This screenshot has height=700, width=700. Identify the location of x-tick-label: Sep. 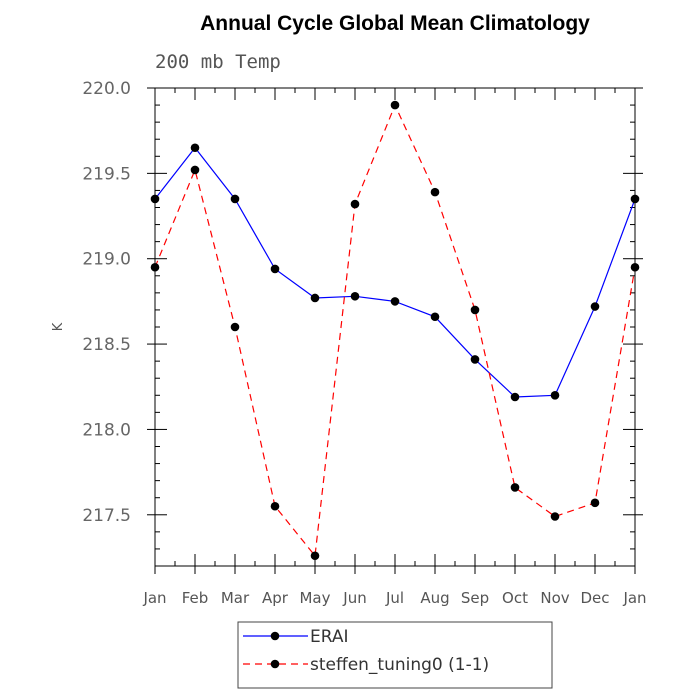
(475, 598).